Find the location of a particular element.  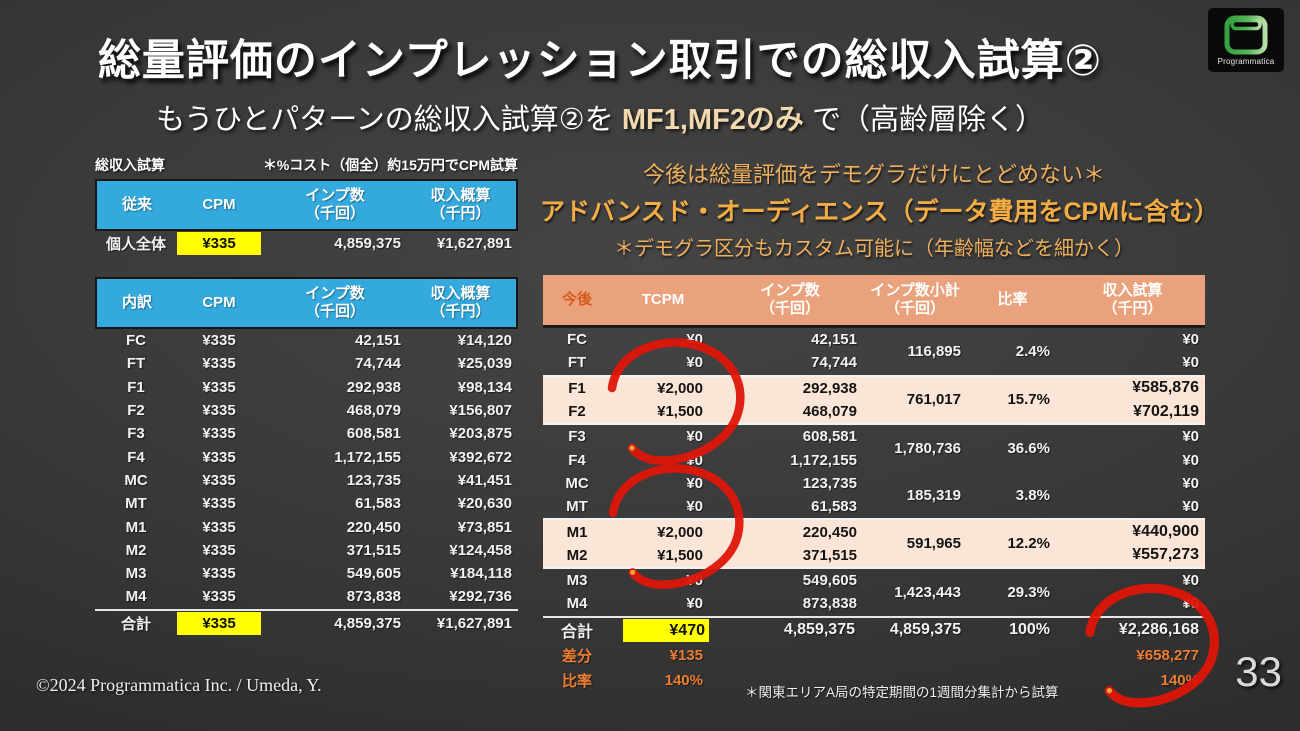

subtitle-suffix: で（高齢層除く） is located at coordinates (923, 120).